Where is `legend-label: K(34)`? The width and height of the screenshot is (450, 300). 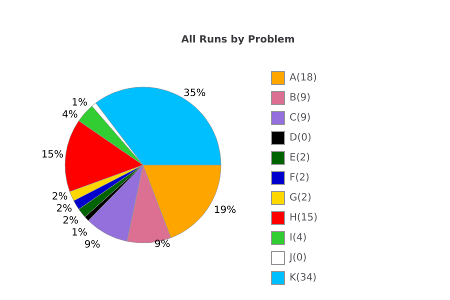
legend-label: K(34) is located at coordinates (303, 278).